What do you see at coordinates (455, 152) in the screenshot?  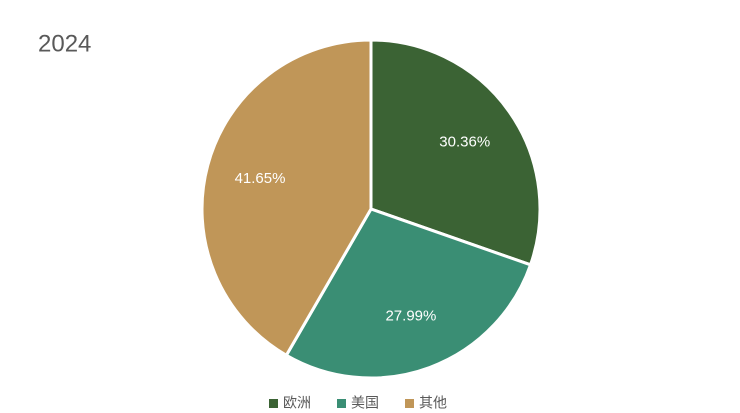 I see `pie-slice` at bounding box center [455, 152].